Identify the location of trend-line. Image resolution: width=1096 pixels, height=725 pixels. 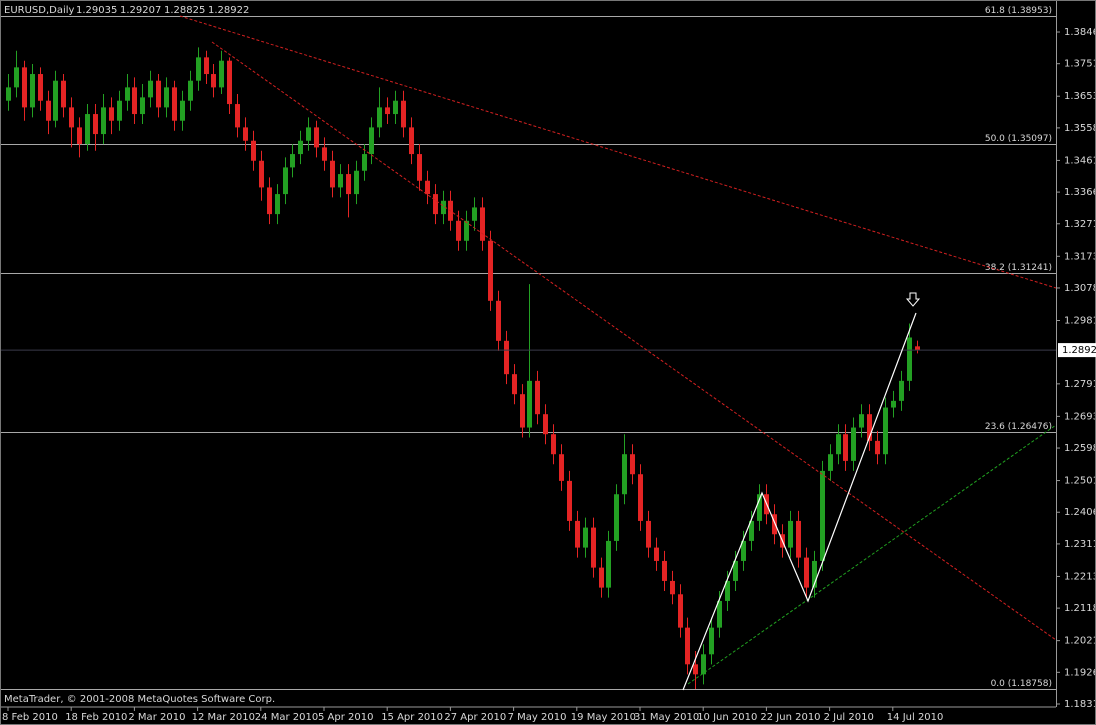
(872, 554).